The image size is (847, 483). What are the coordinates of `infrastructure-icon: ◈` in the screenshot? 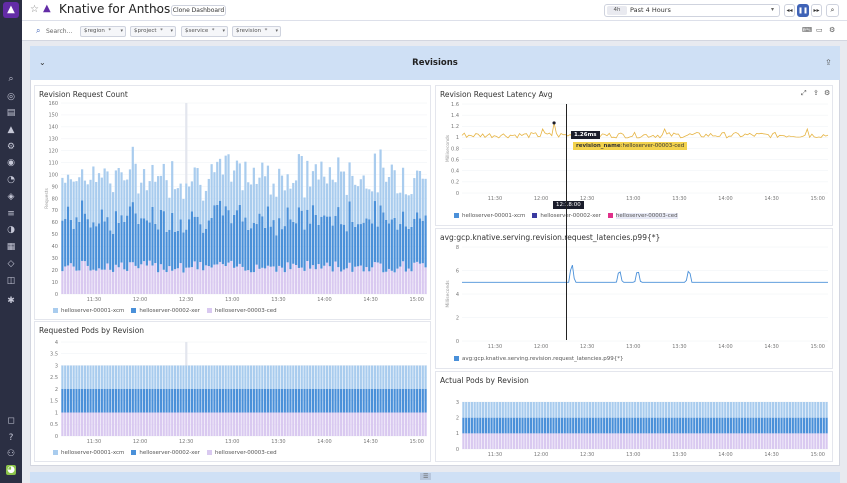 It's located at (11, 197).